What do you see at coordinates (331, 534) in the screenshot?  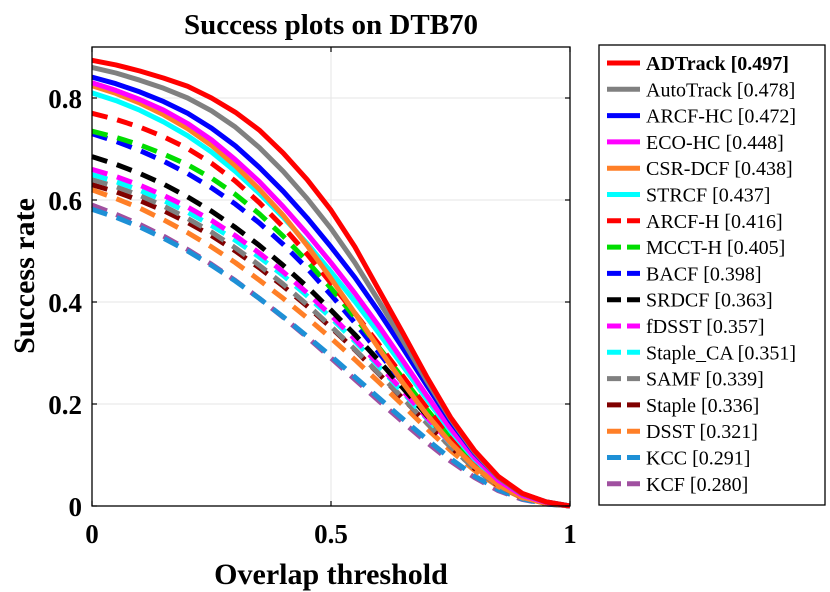 I see `x-tick-label: 0.5` at bounding box center [331, 534].